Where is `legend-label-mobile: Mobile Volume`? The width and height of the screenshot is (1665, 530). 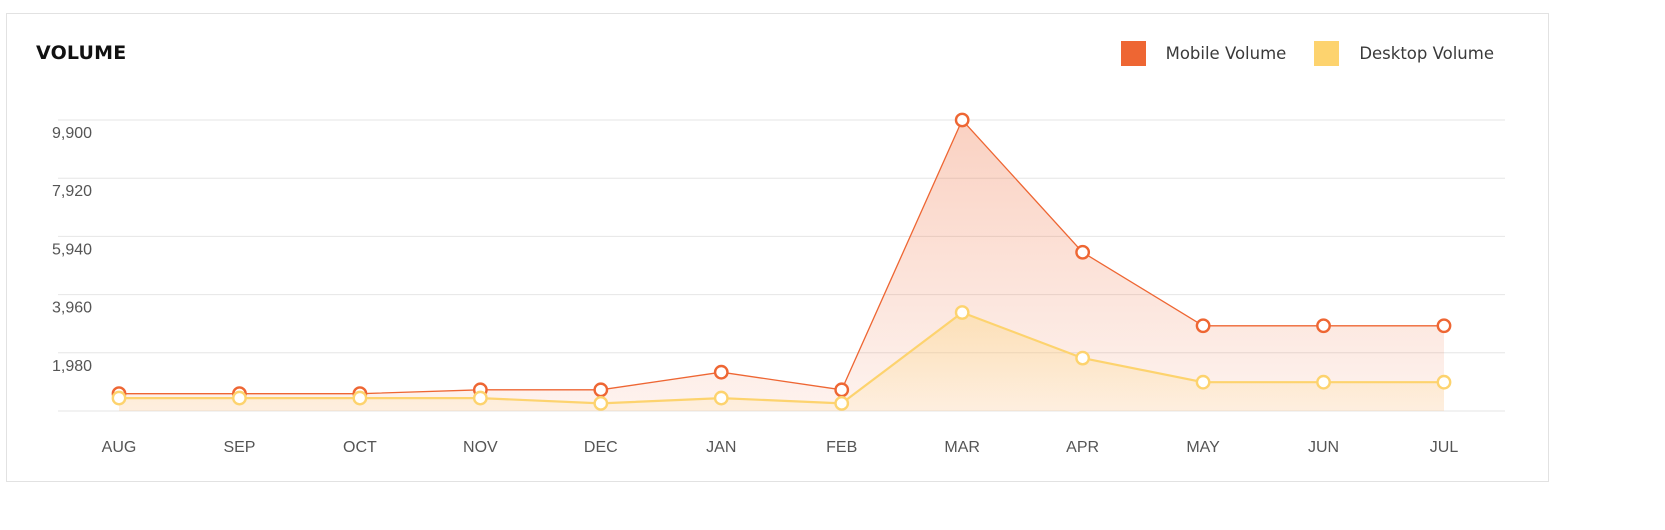
legend-label-mobile: Mobile Volume is located at coordinates (1226, 53).